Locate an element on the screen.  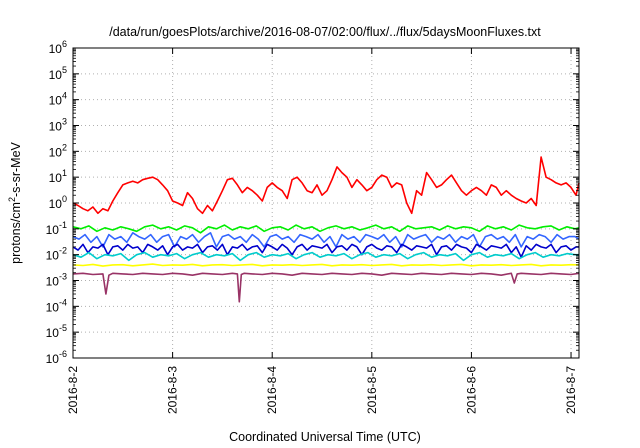
y-tick-exponent: -5 is located at coordinates (63, 328).